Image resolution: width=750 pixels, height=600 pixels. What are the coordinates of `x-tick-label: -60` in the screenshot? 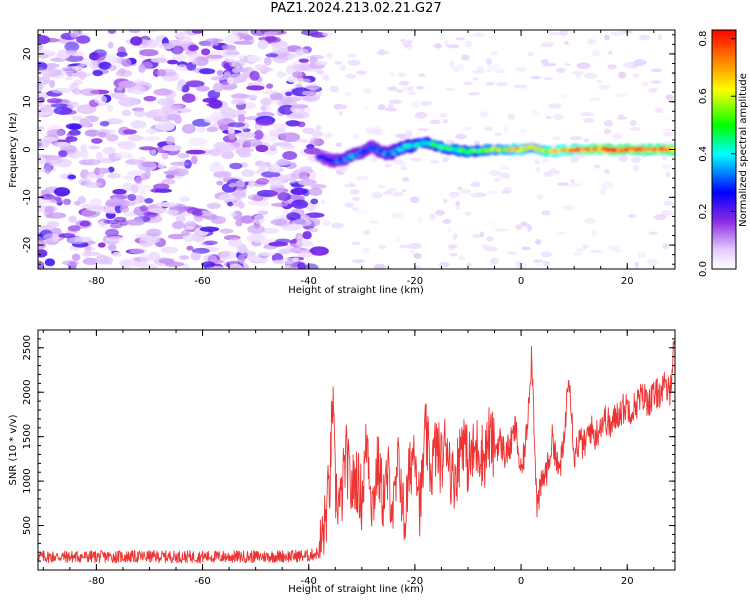 It's located at (202, 581).